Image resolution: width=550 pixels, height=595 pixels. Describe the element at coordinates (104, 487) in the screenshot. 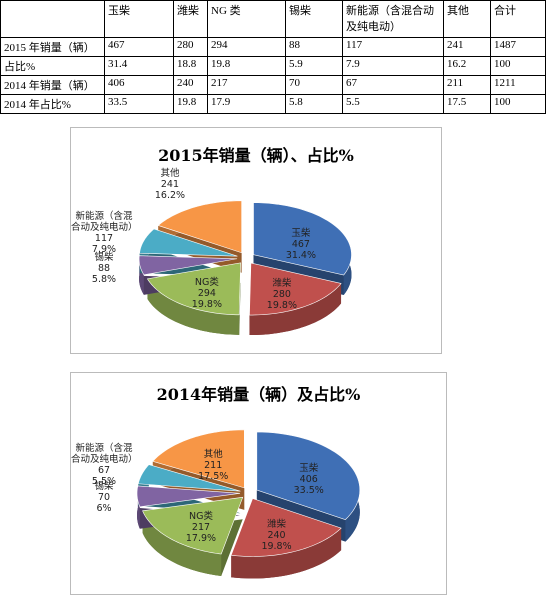

I see `label-category: 锡柴` at that location.